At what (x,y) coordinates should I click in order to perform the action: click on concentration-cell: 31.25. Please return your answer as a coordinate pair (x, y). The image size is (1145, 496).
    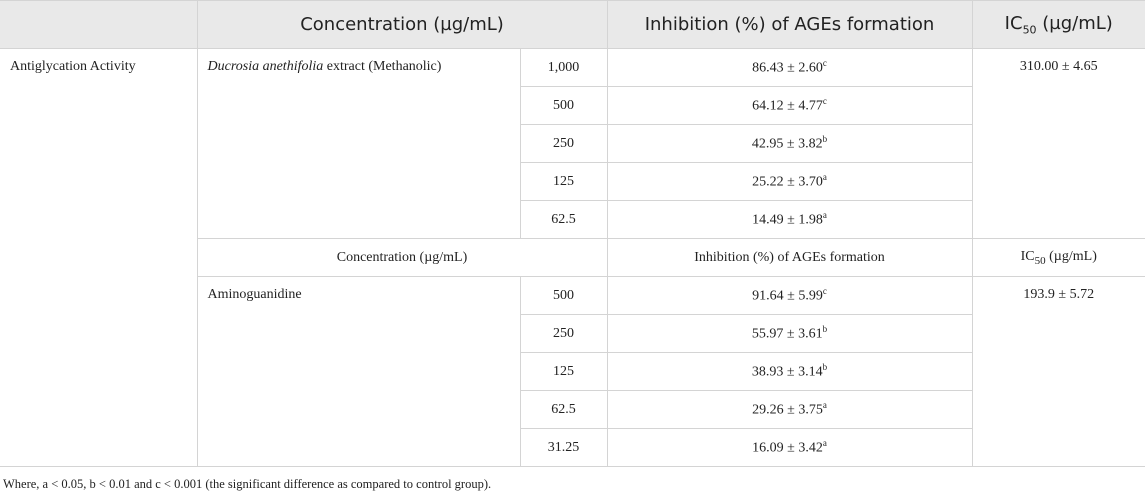
    Looking at the image, I should click on (564, 447).